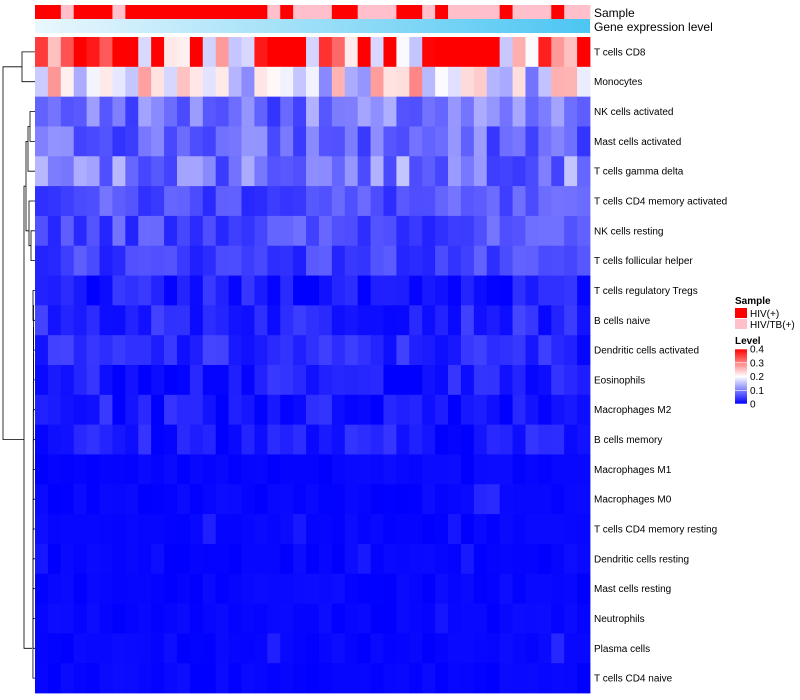 The height and width of the screenshot is (700, 800). Describe the element at coordinates (749, 378) in the screenshot. I see `level-ticks: 0.4 0.3 0.2 0.1 0` at that location.